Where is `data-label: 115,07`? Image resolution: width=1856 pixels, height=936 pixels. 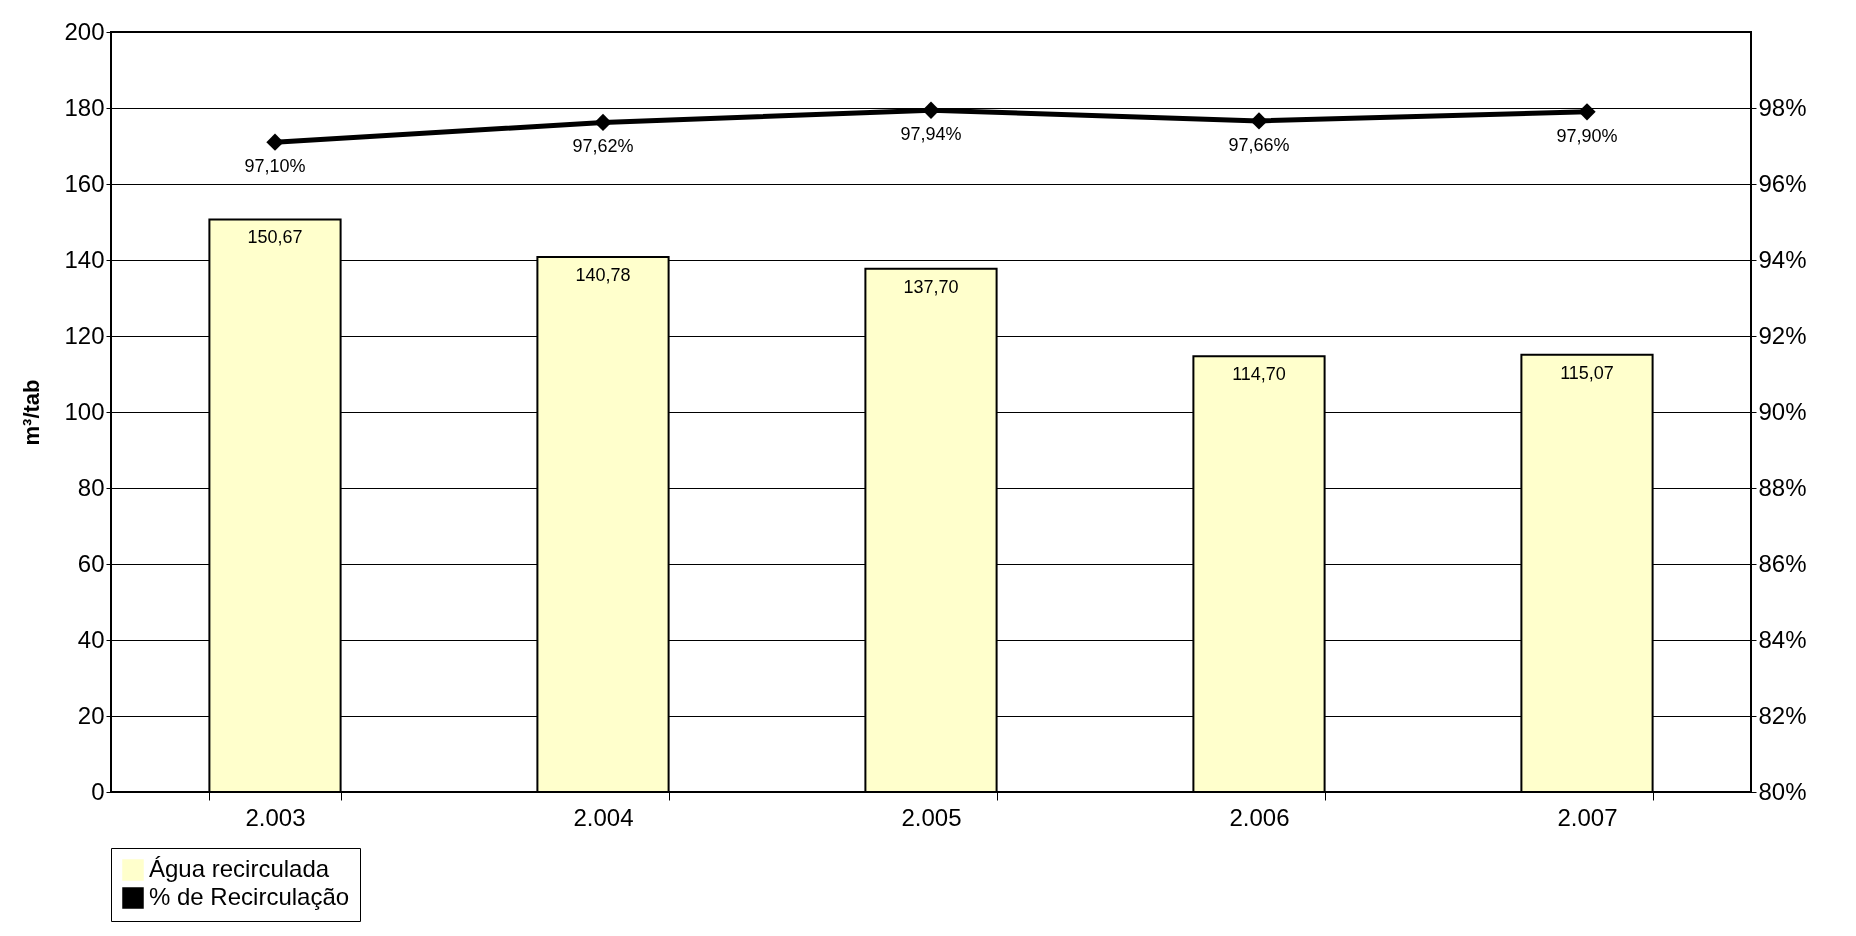 data-label: 115,07 is located at coordinates (1587, 372).